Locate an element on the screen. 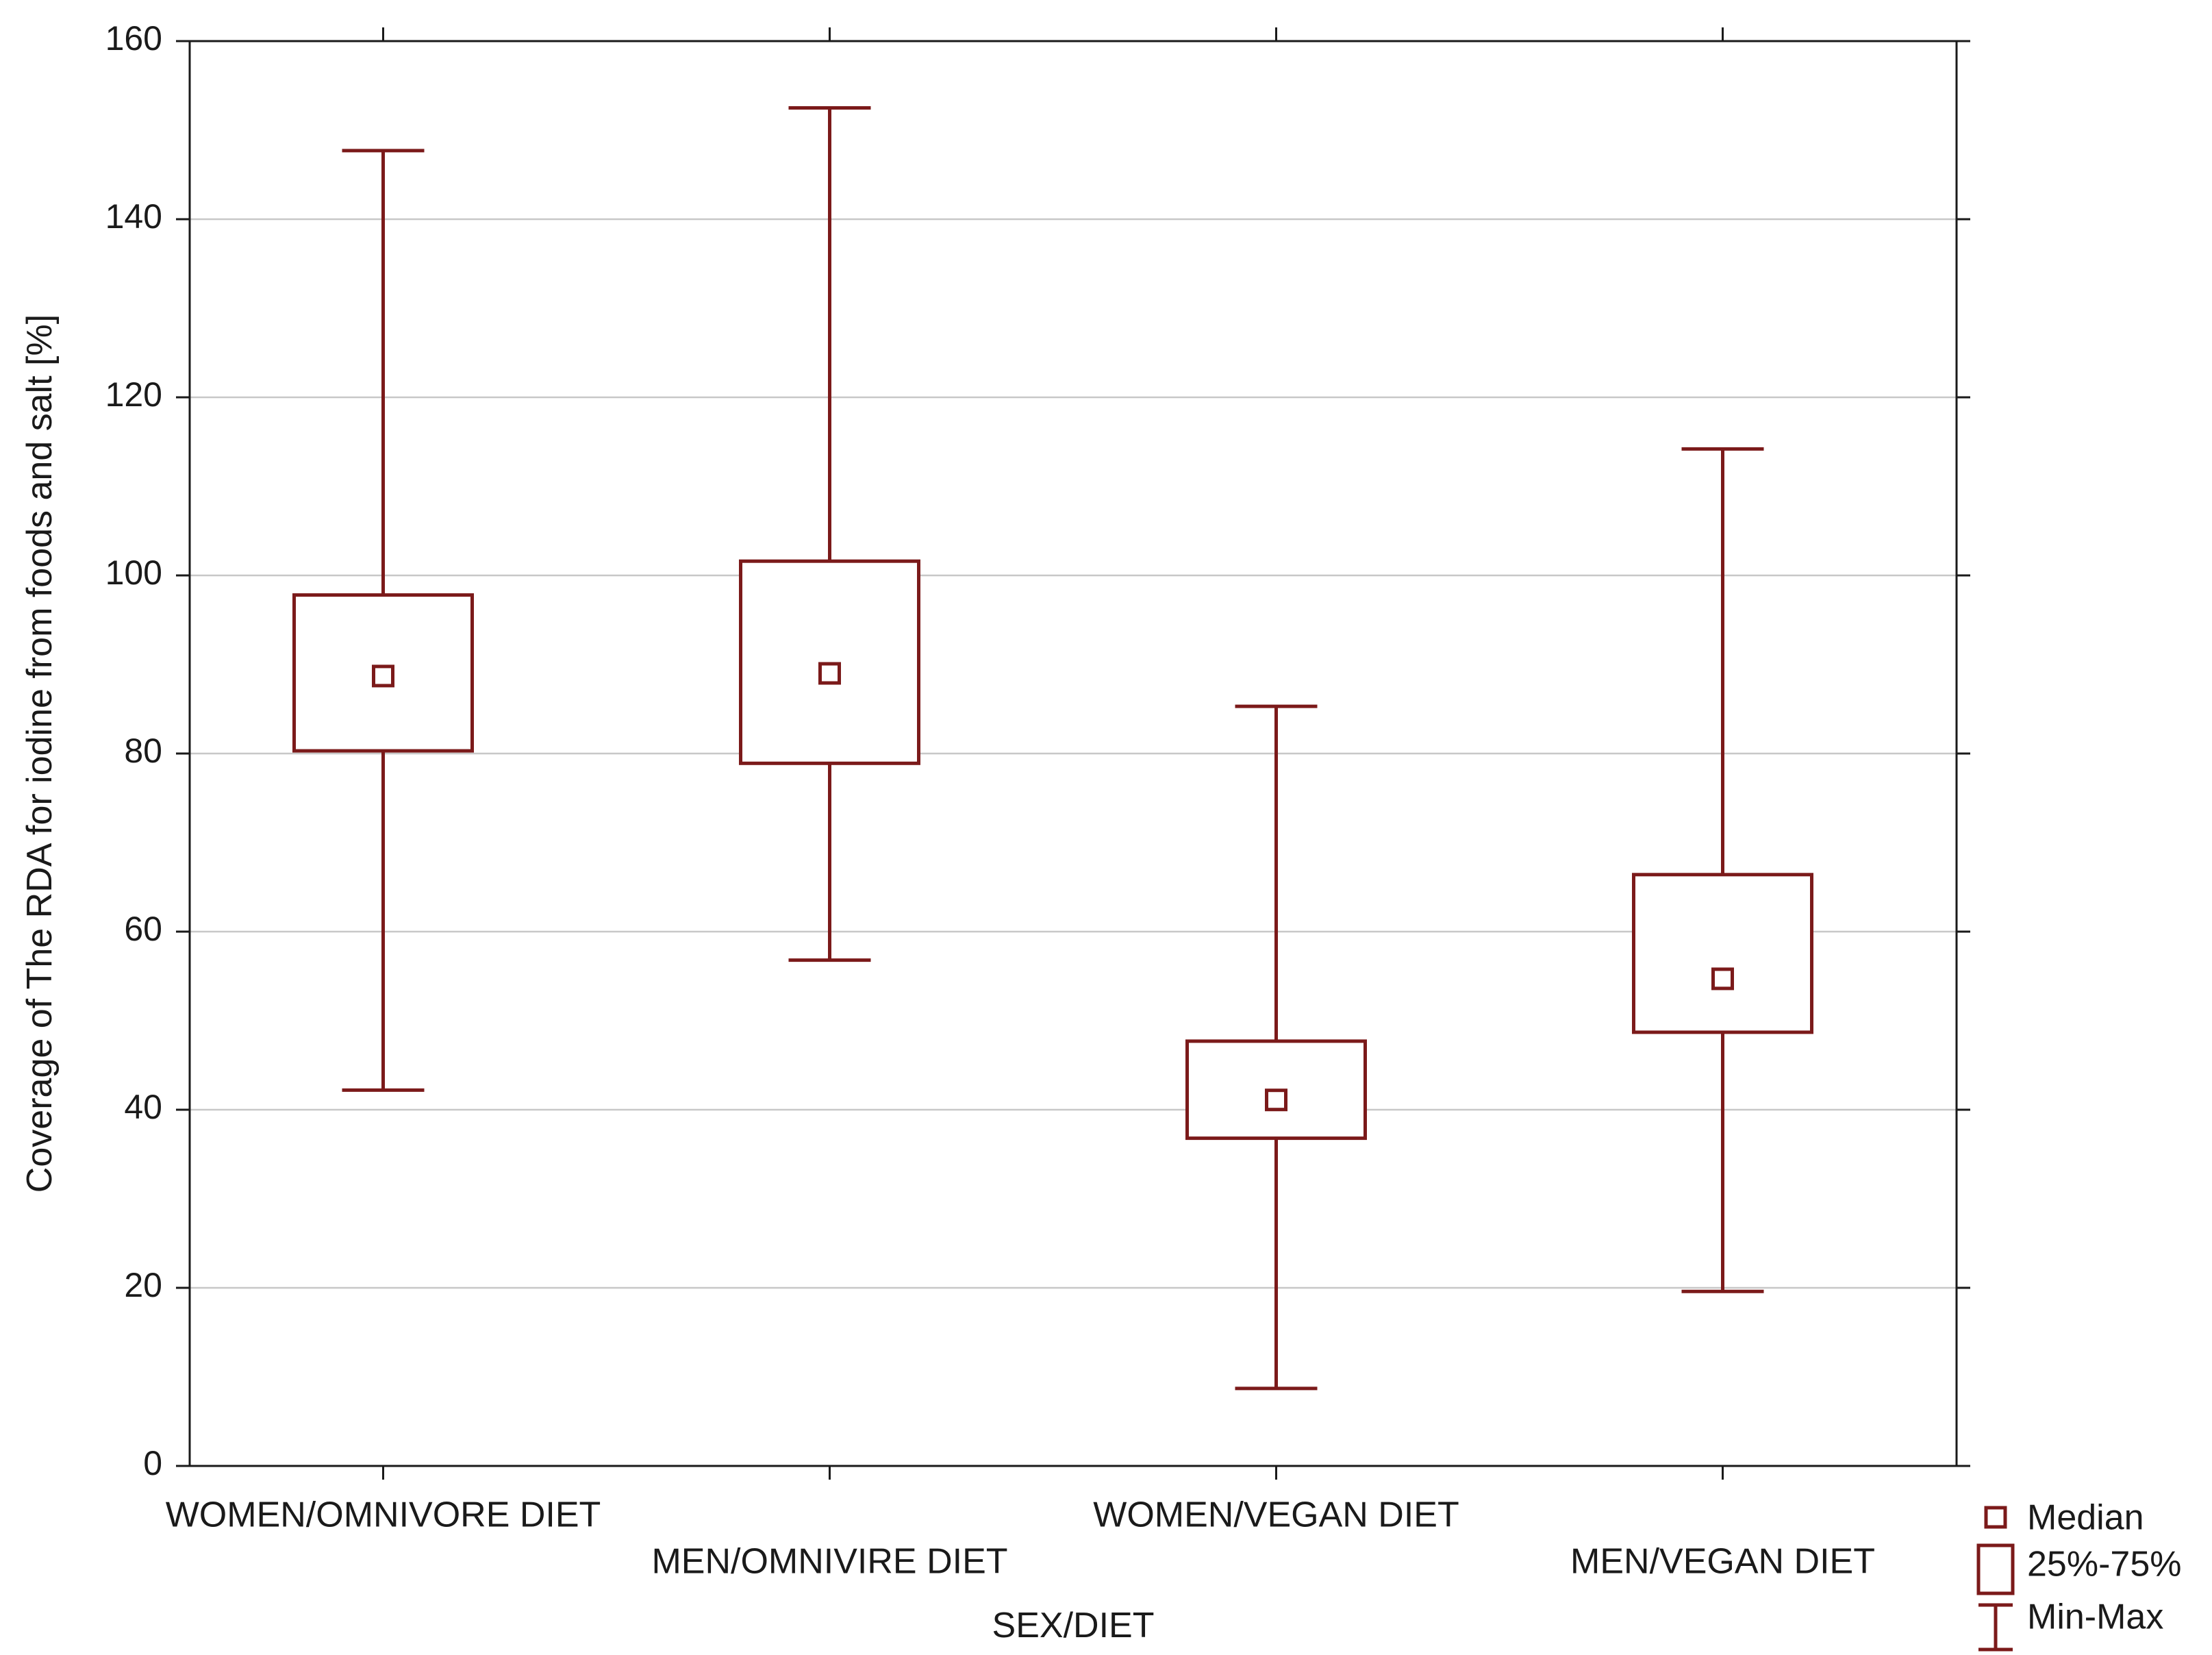  legend-whisker-marker is located at coordinates (1995, 1627).